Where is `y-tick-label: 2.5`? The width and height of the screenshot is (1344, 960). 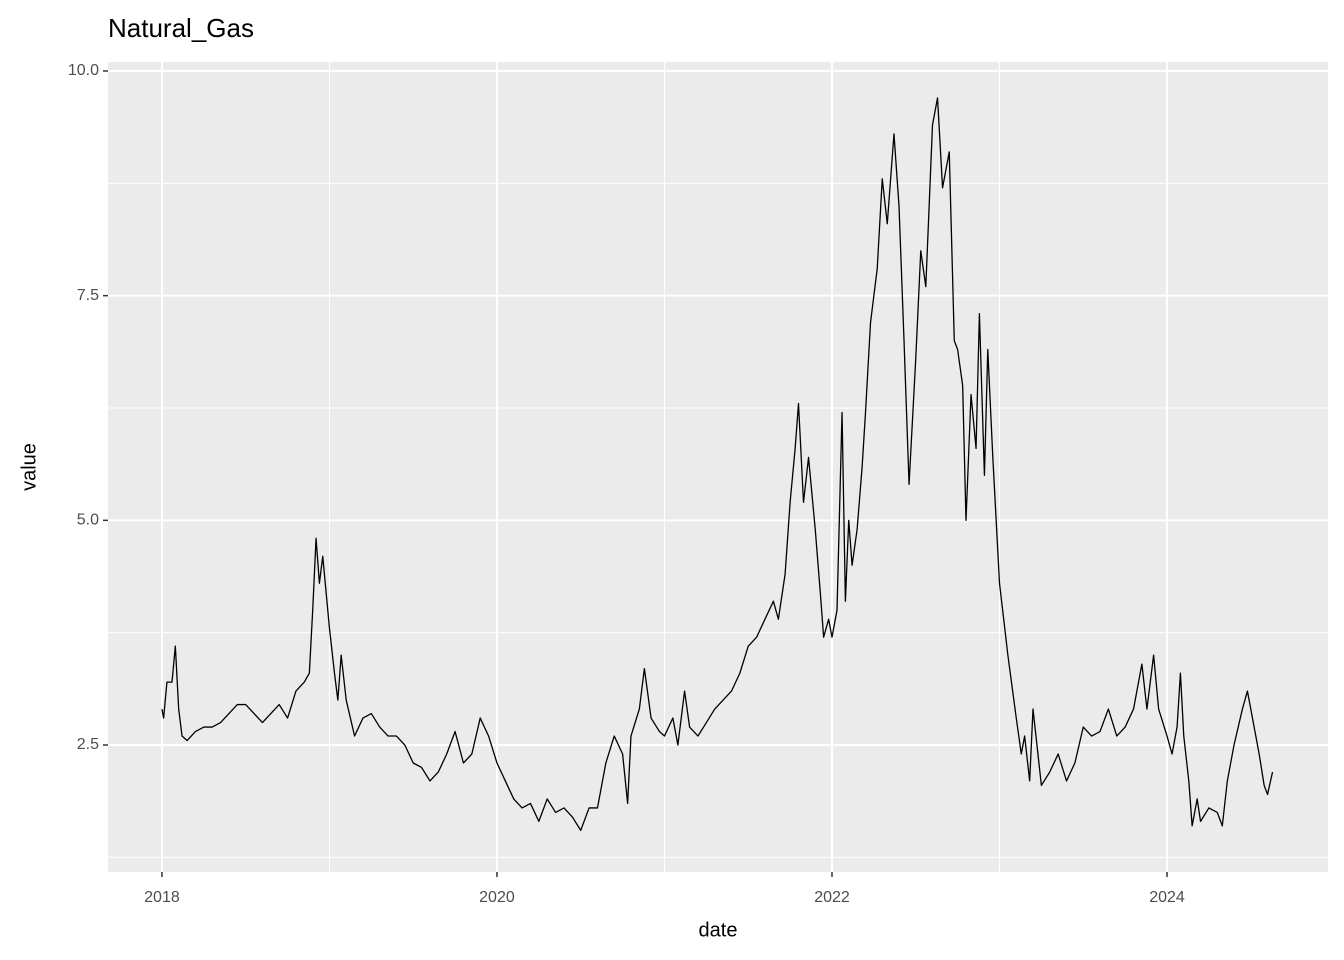 y-tick-label: 2.5 is located at coordinates (88, 744).